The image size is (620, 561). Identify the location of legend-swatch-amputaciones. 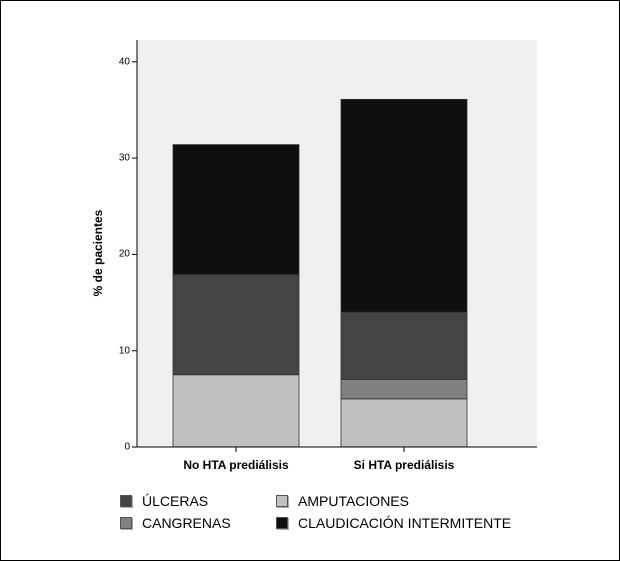
(282, 501).